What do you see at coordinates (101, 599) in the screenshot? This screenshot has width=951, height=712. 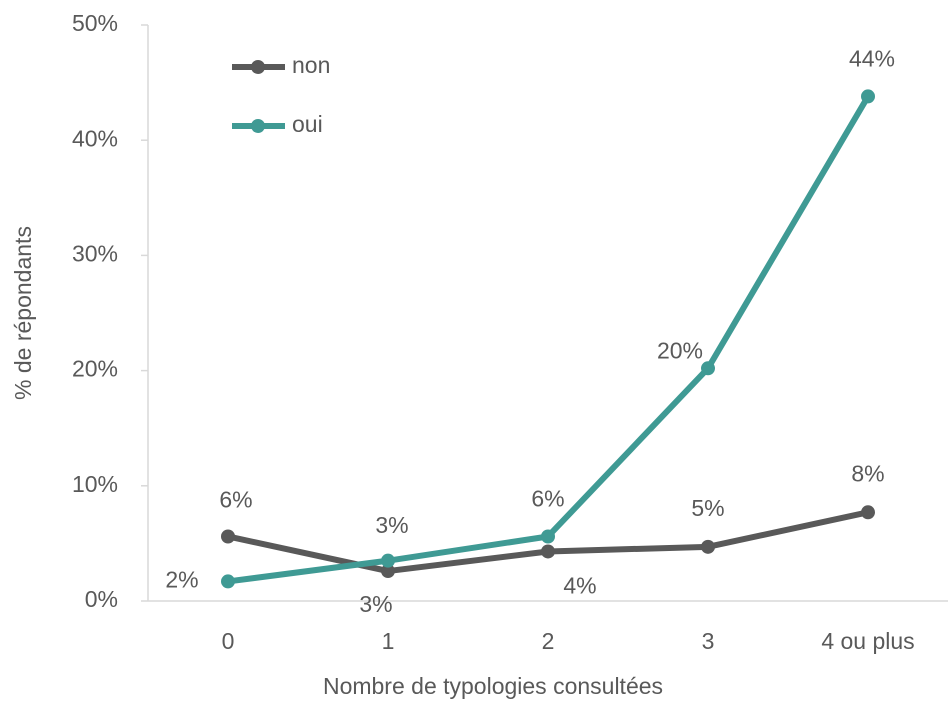 I see `y-tick-label: 0%` at bounding box center [101, 599].